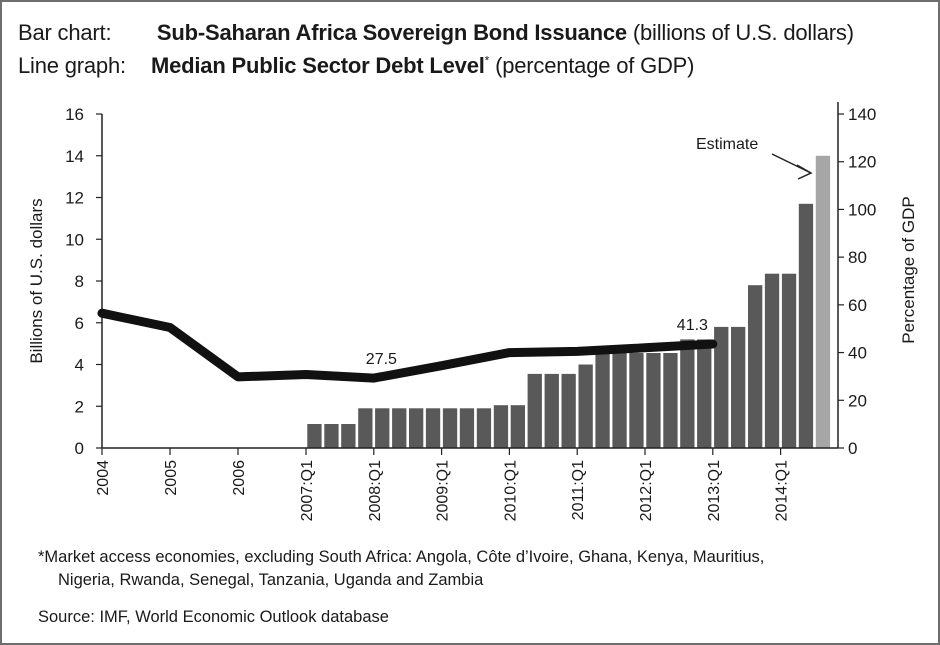  I want to click on right-tick-label-40: 40, so click(857, 353).